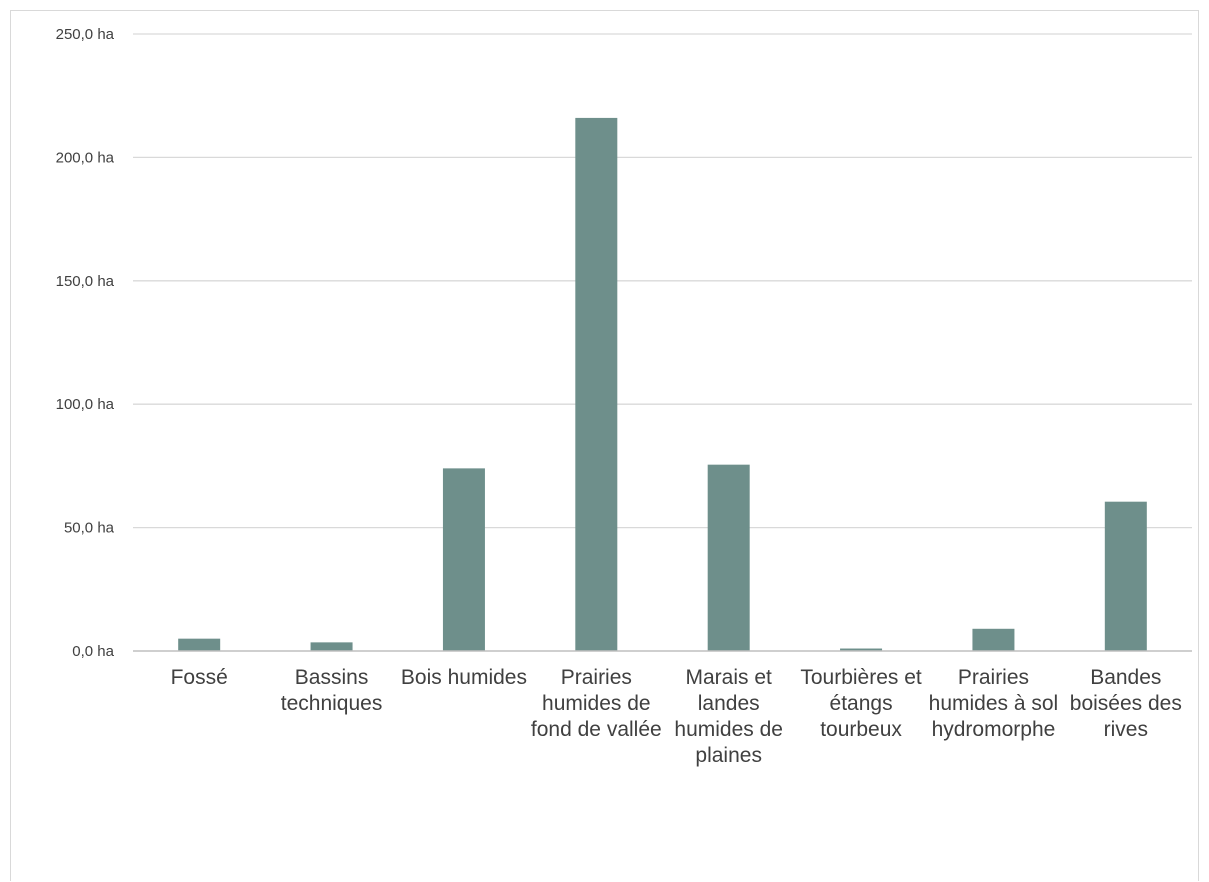 This screenshot has height=882, width=1209. Describe the element at coordinates (728, 716) in the screenshot. I see `x-category-label: Marais et landes humides de plaines` at that location.